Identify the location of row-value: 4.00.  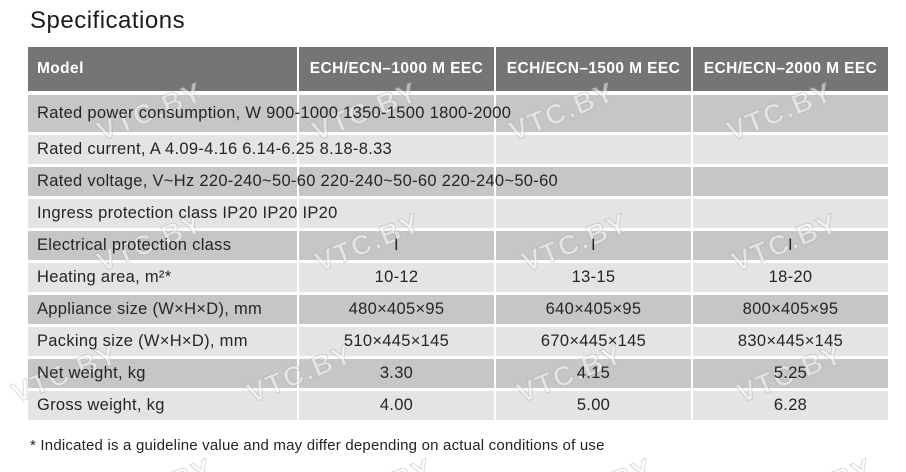
(396, 404).